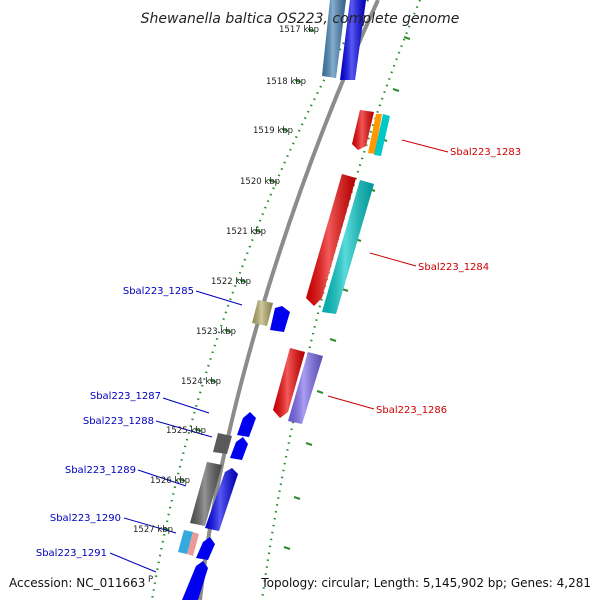 This screenshot has height=605, width=600. I want to click on gene-label-1287: Sbal223_1287, so click(125, 396).